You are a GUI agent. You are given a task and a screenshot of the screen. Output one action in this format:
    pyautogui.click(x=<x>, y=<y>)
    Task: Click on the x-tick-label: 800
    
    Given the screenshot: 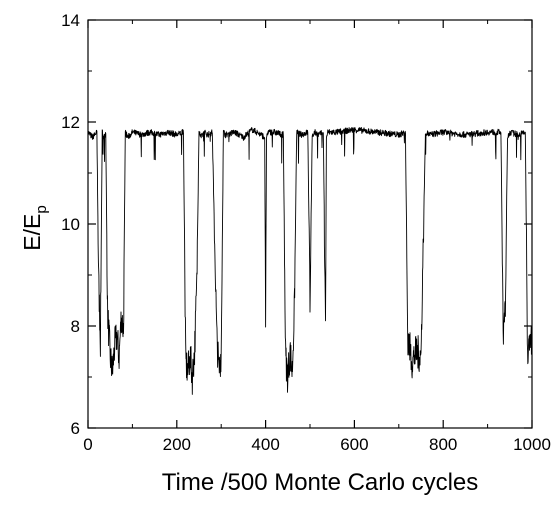 What is the action you would take?
    pyautogui.click(x=443, y=444)
    